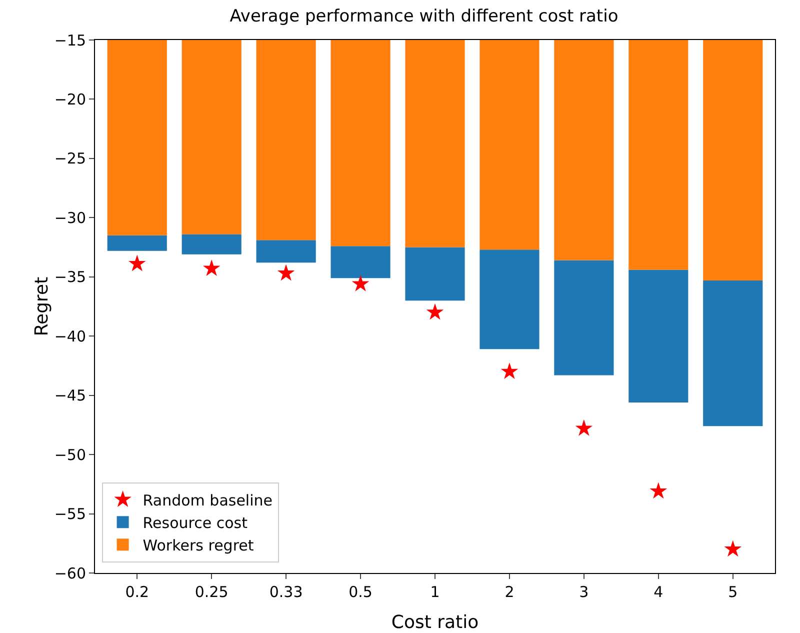 This screenshot has height=633, width=800. What do you see at coordinates (70, 395) in the screenshot?
I see `y-tick-label: −45` at bounding box center [70, 395].